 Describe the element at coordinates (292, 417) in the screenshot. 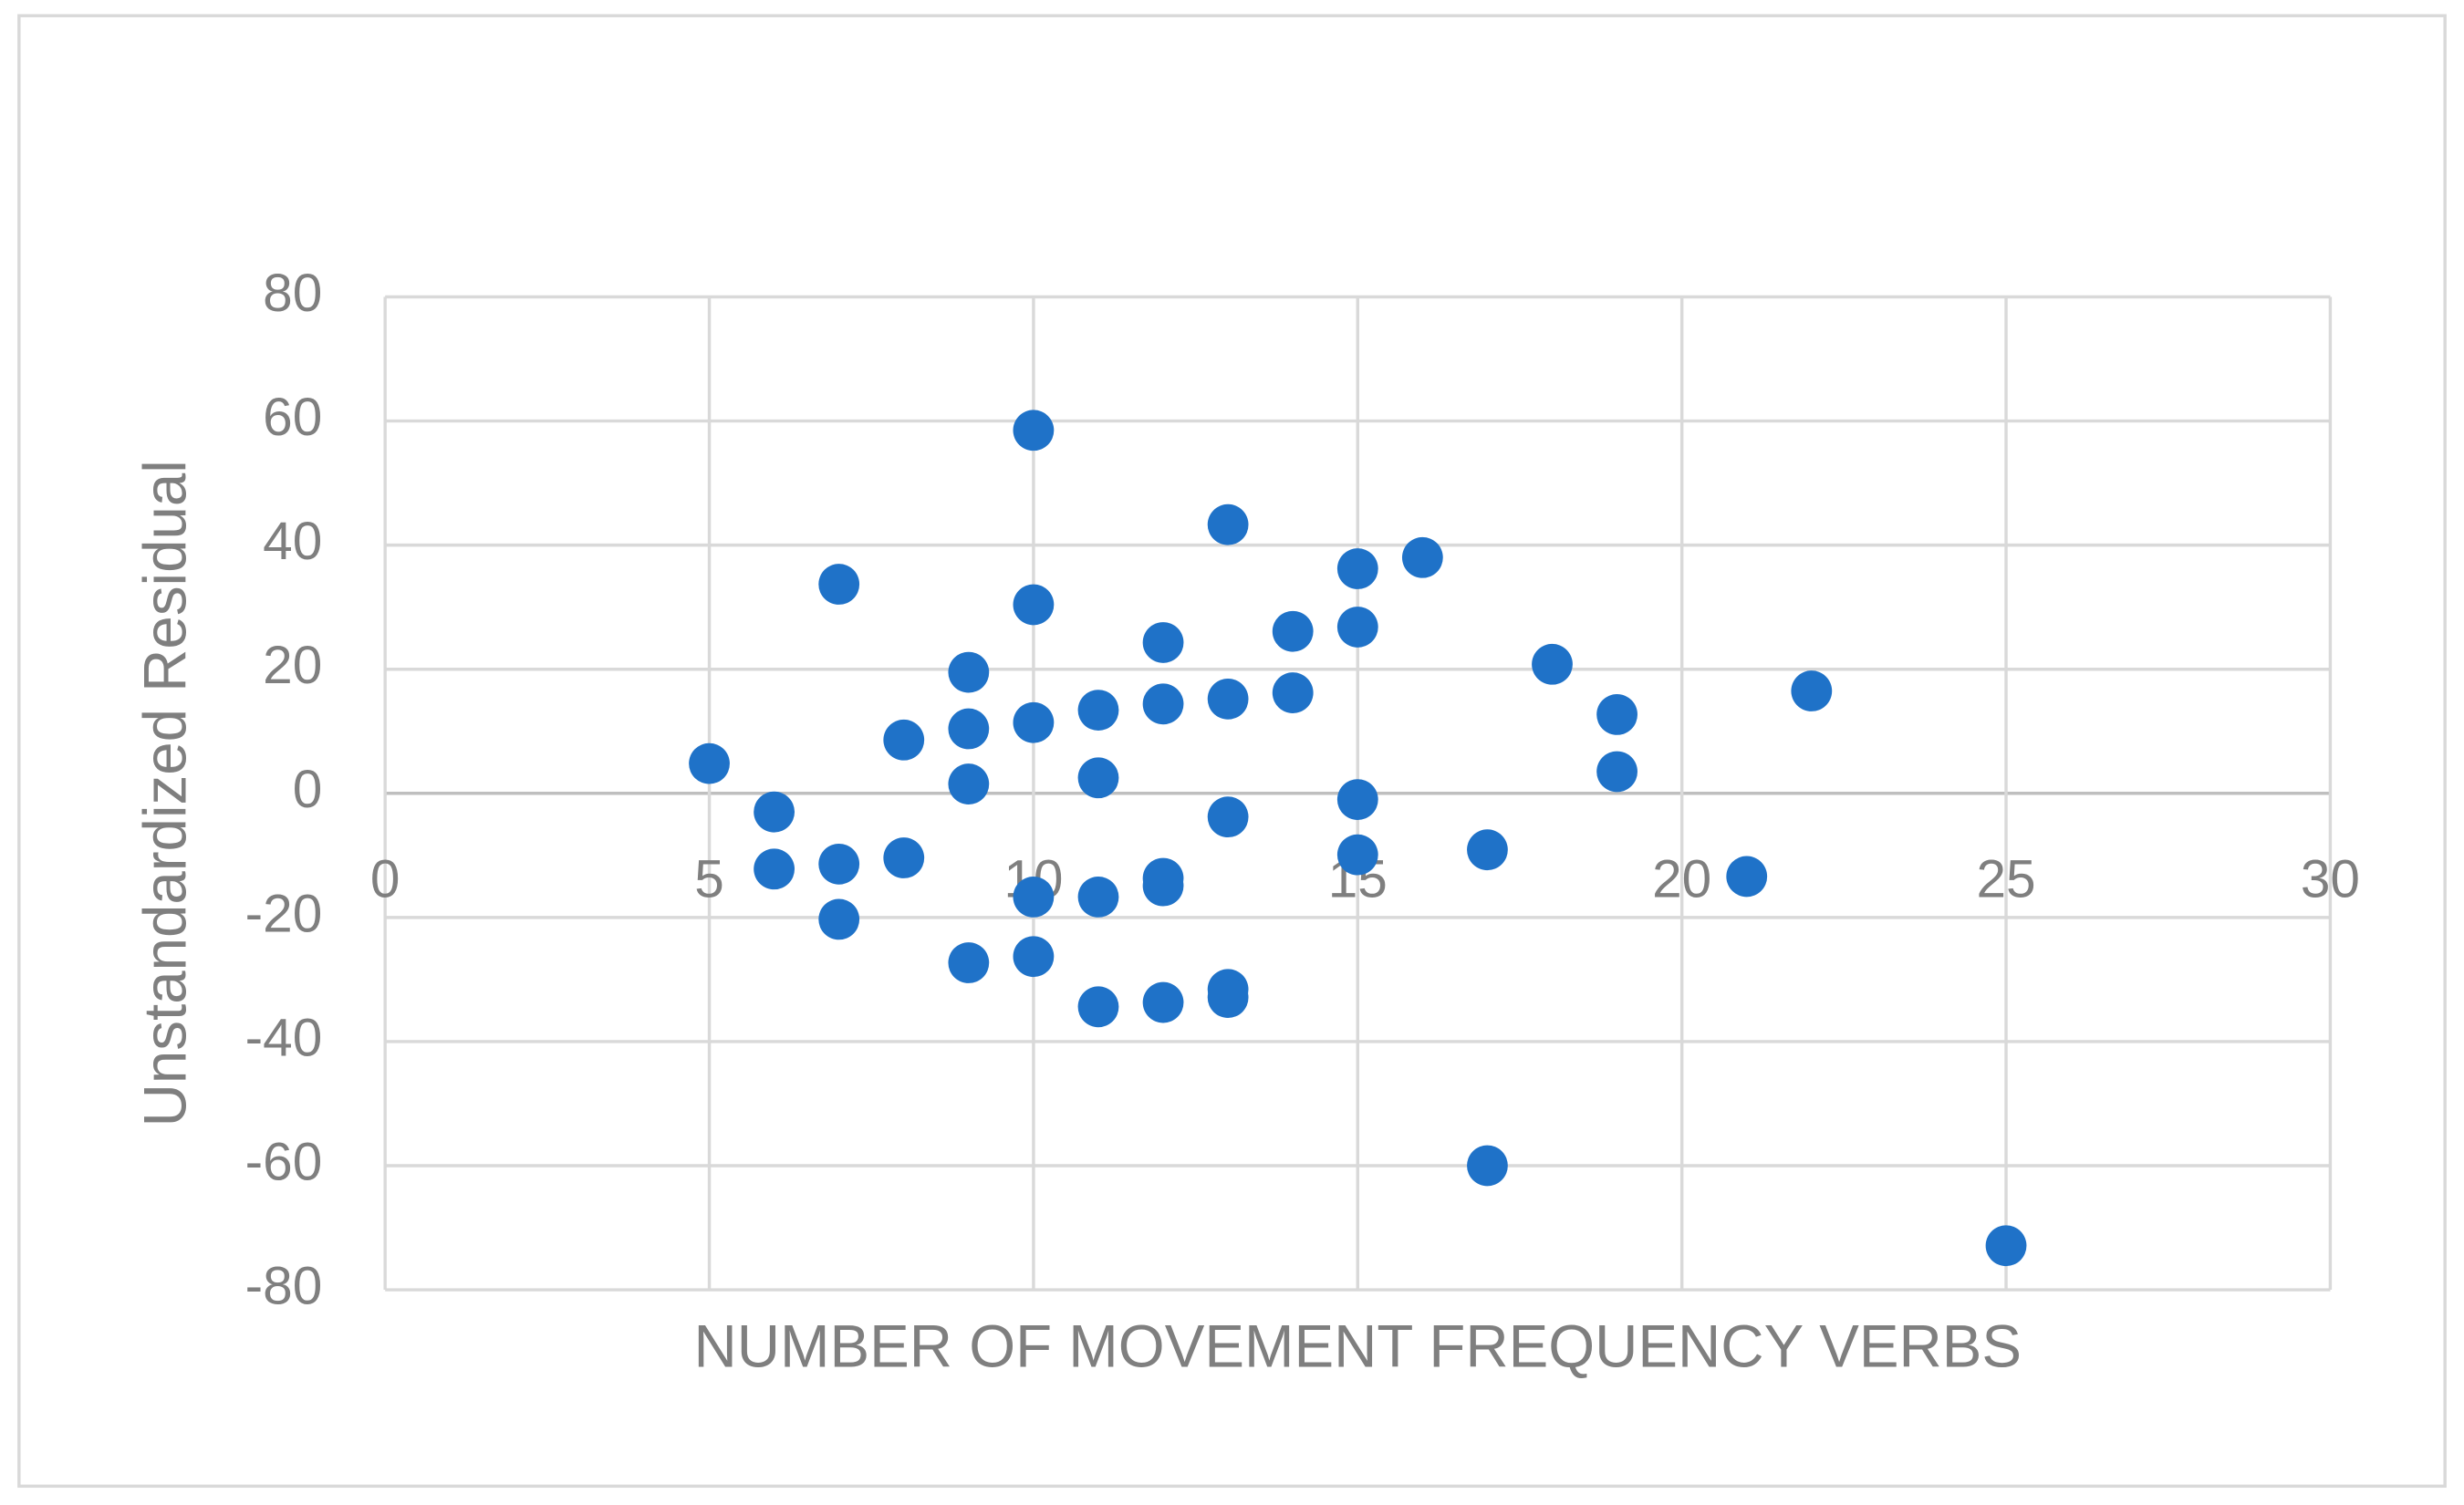

I see `y-tick-label: 60` at that location.